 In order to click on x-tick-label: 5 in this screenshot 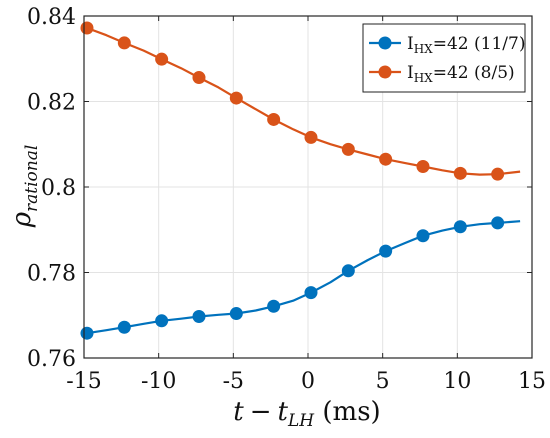, I will do `click(383, 381)`.